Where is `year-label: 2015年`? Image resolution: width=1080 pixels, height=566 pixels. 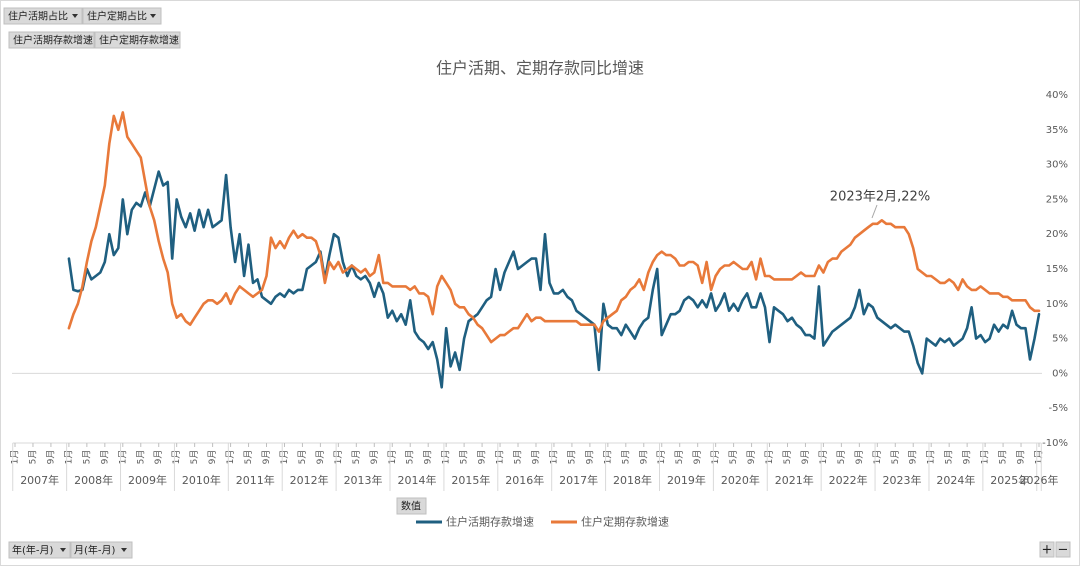 year-label: 2015年 is located at coordinates (470, 480).